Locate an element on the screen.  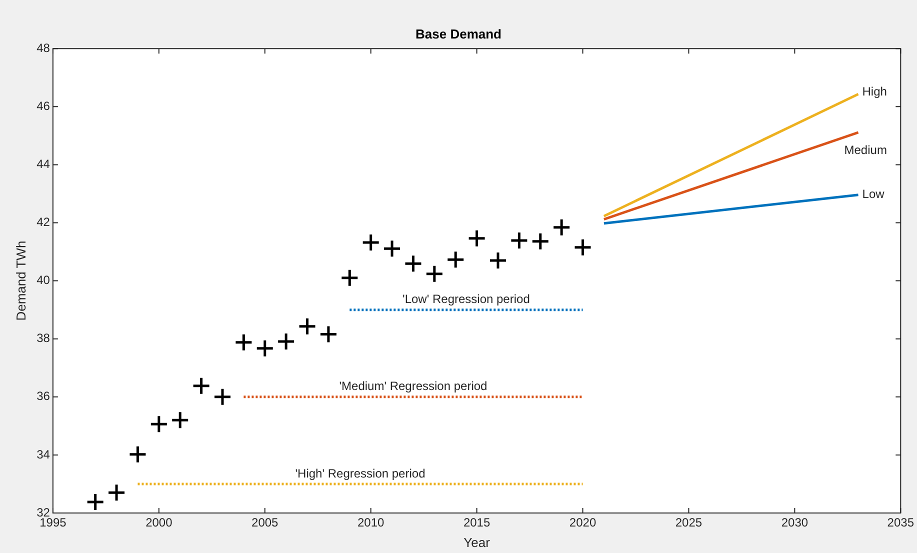
y-tick-label: 34 is located at coordinates (43, 454).